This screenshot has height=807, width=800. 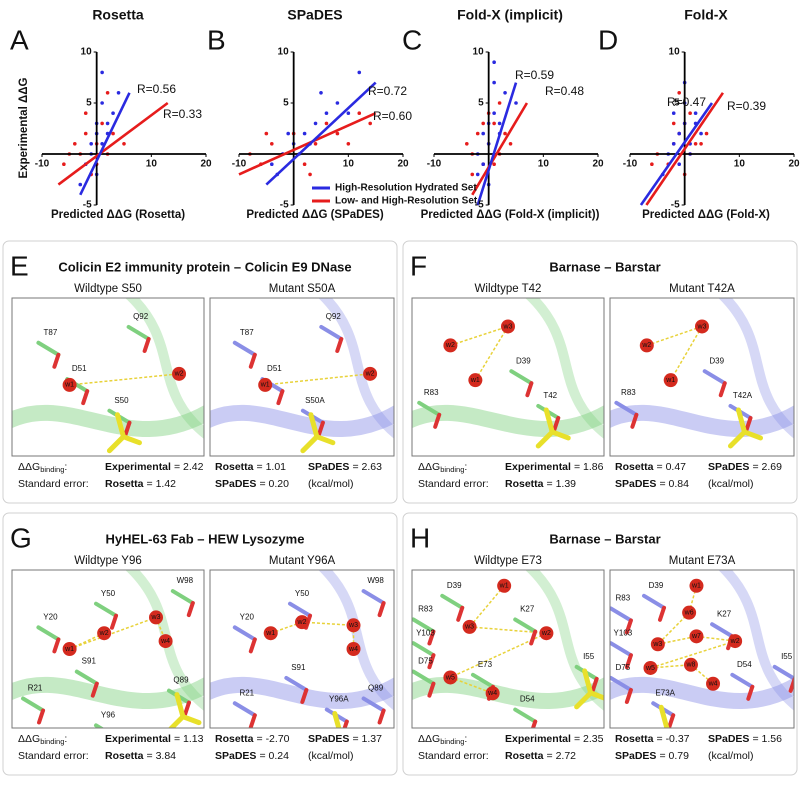 What do you see at coordinates (302, 561) in the screenshot?
I see `image-caption: Mutant Y96A` at bounding box center [302, 561].